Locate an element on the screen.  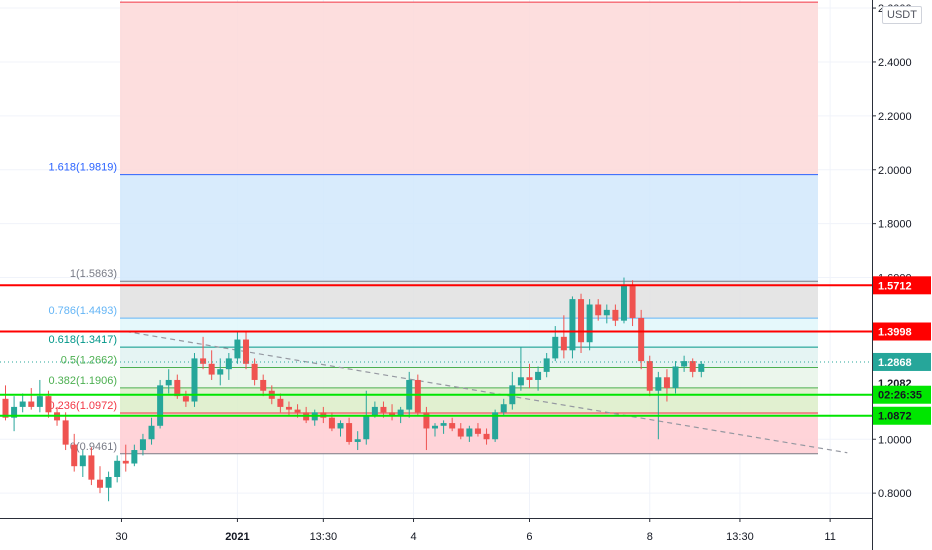
x-tick-label: 6 is located at coordinates (529, 537).